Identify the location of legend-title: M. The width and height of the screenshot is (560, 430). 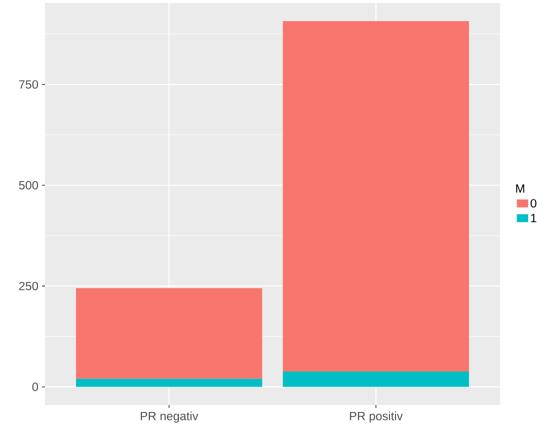
(520, 188).